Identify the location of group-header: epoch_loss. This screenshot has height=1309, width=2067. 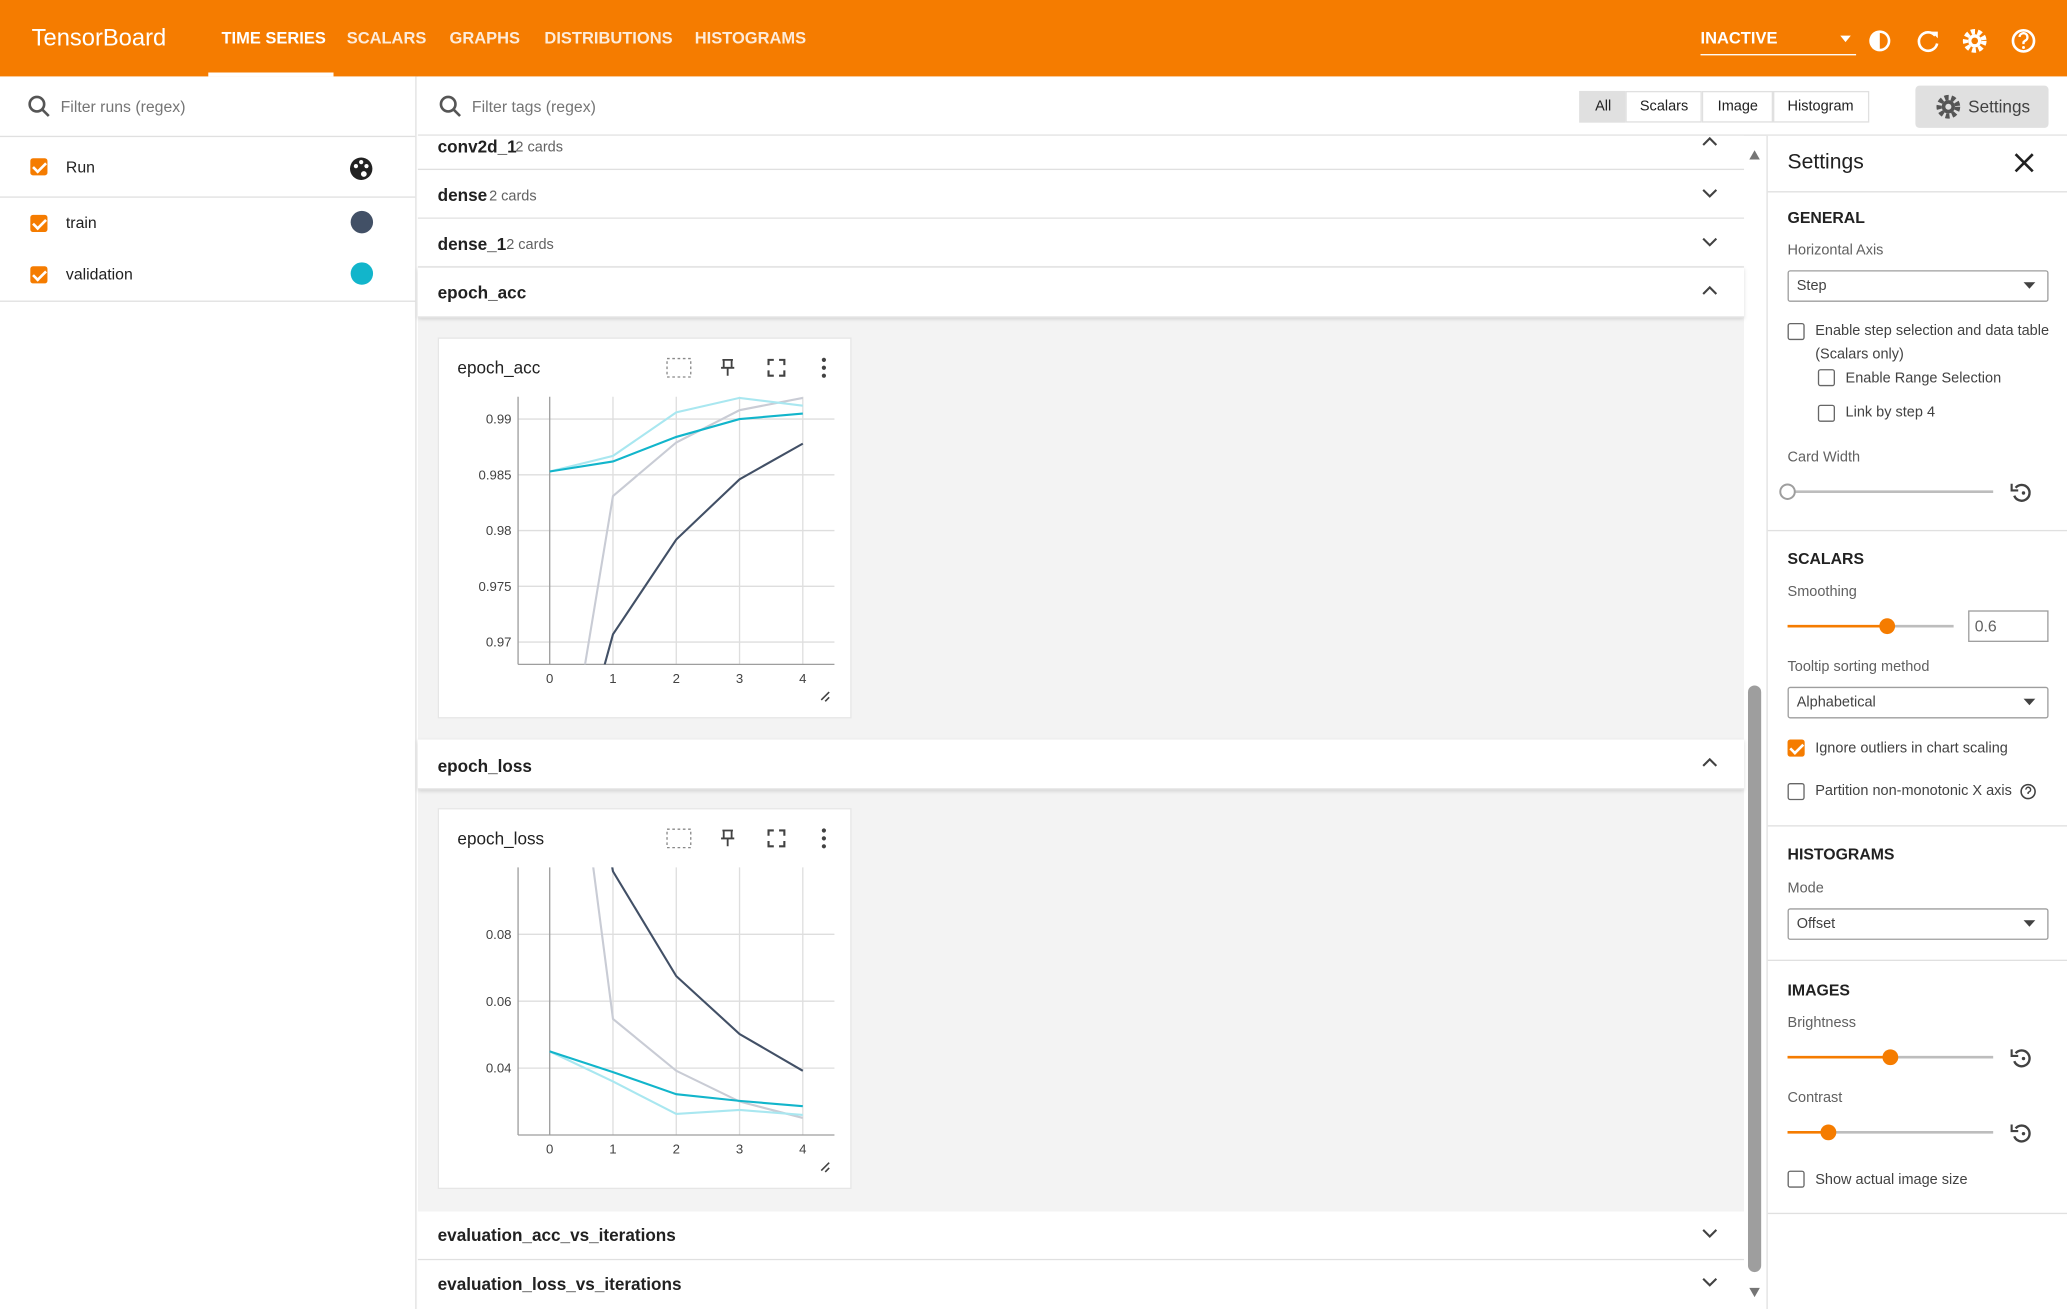
(1081, 764).